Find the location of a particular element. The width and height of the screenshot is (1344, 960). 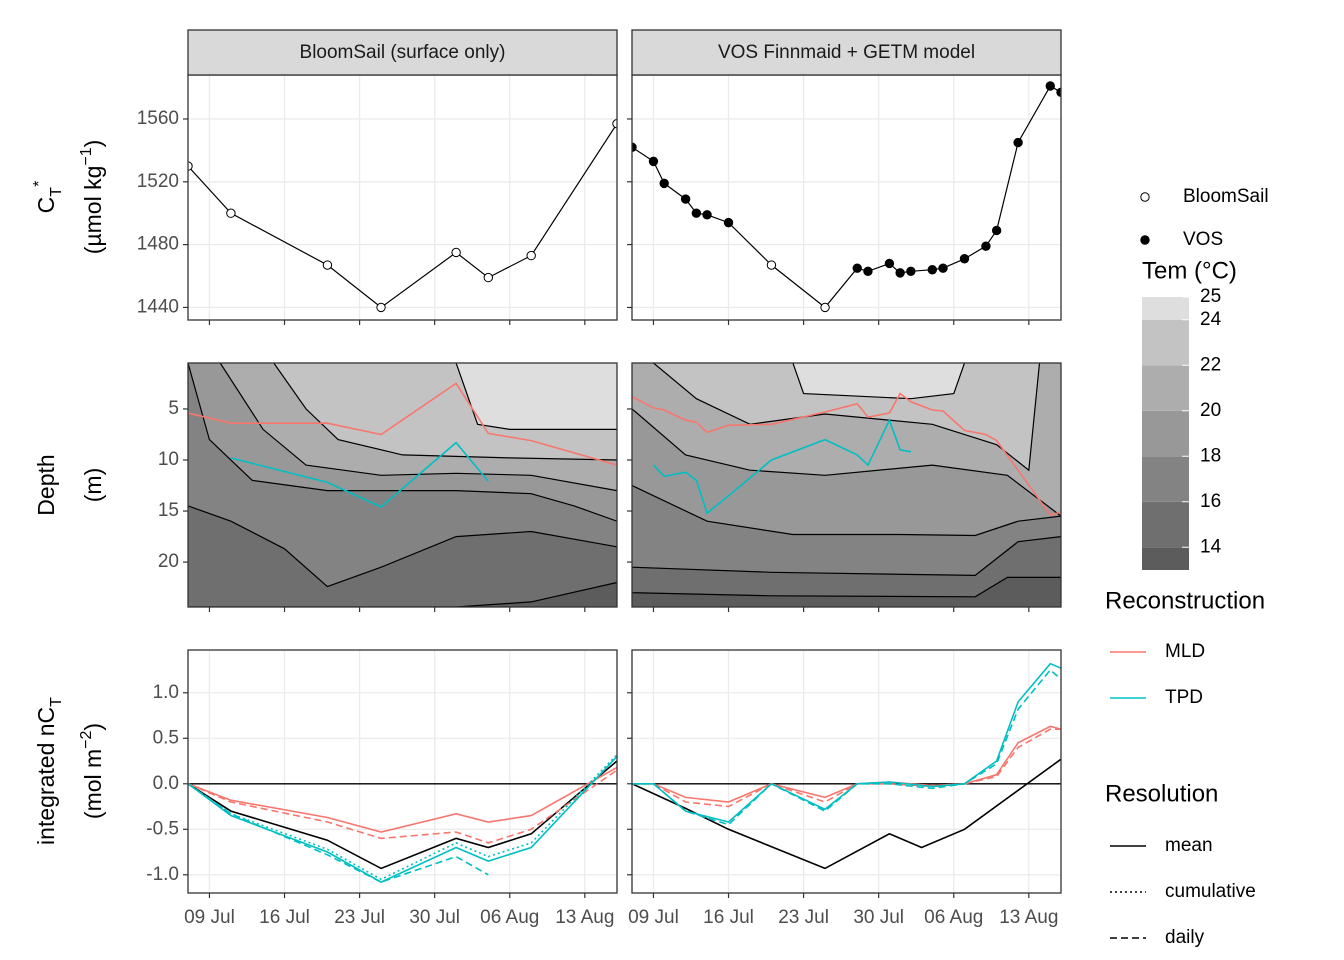

y-tick-label: 0.0 is located at coordinates (166, 783).